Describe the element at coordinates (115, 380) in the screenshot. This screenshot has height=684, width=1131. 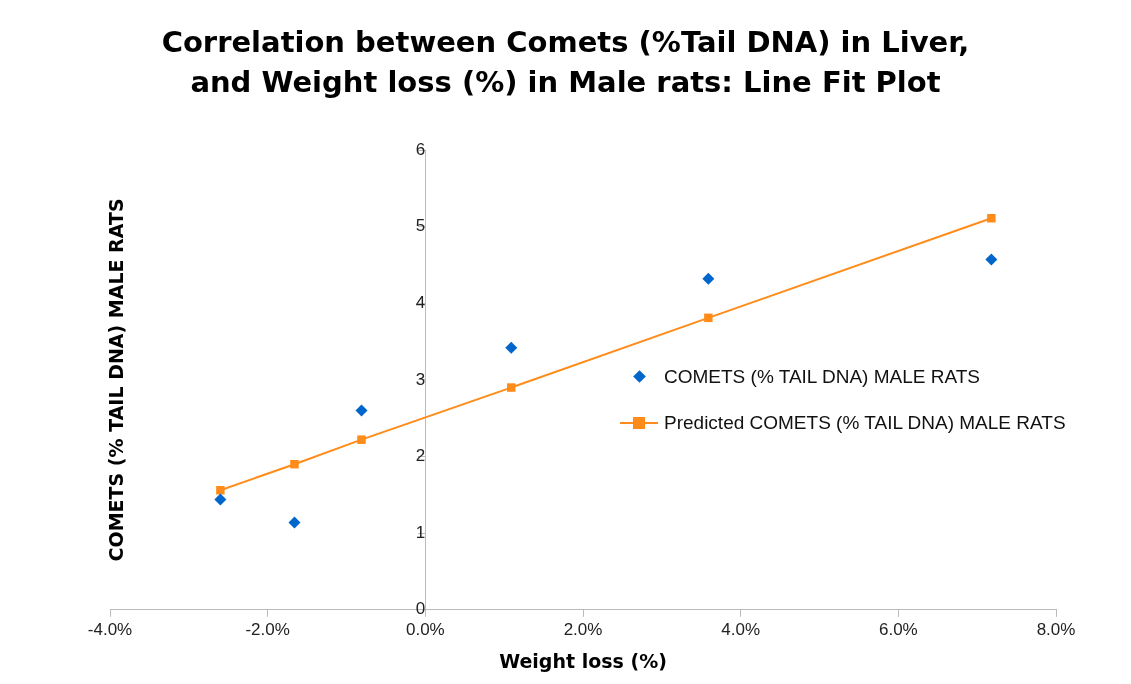
I see `y-axis-title: COMETS (% TAIL DNA) MALE RATS` at that location.